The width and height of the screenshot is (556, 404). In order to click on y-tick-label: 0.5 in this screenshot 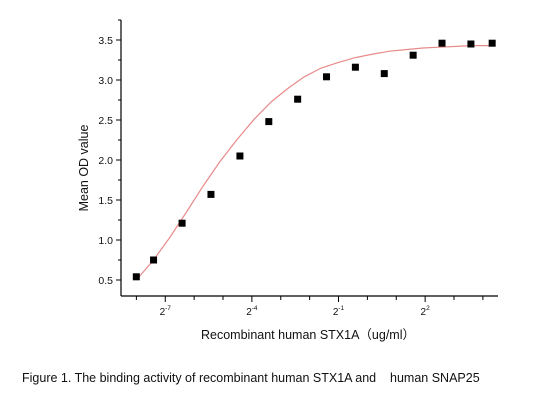, I will do `click(105, 281)`.